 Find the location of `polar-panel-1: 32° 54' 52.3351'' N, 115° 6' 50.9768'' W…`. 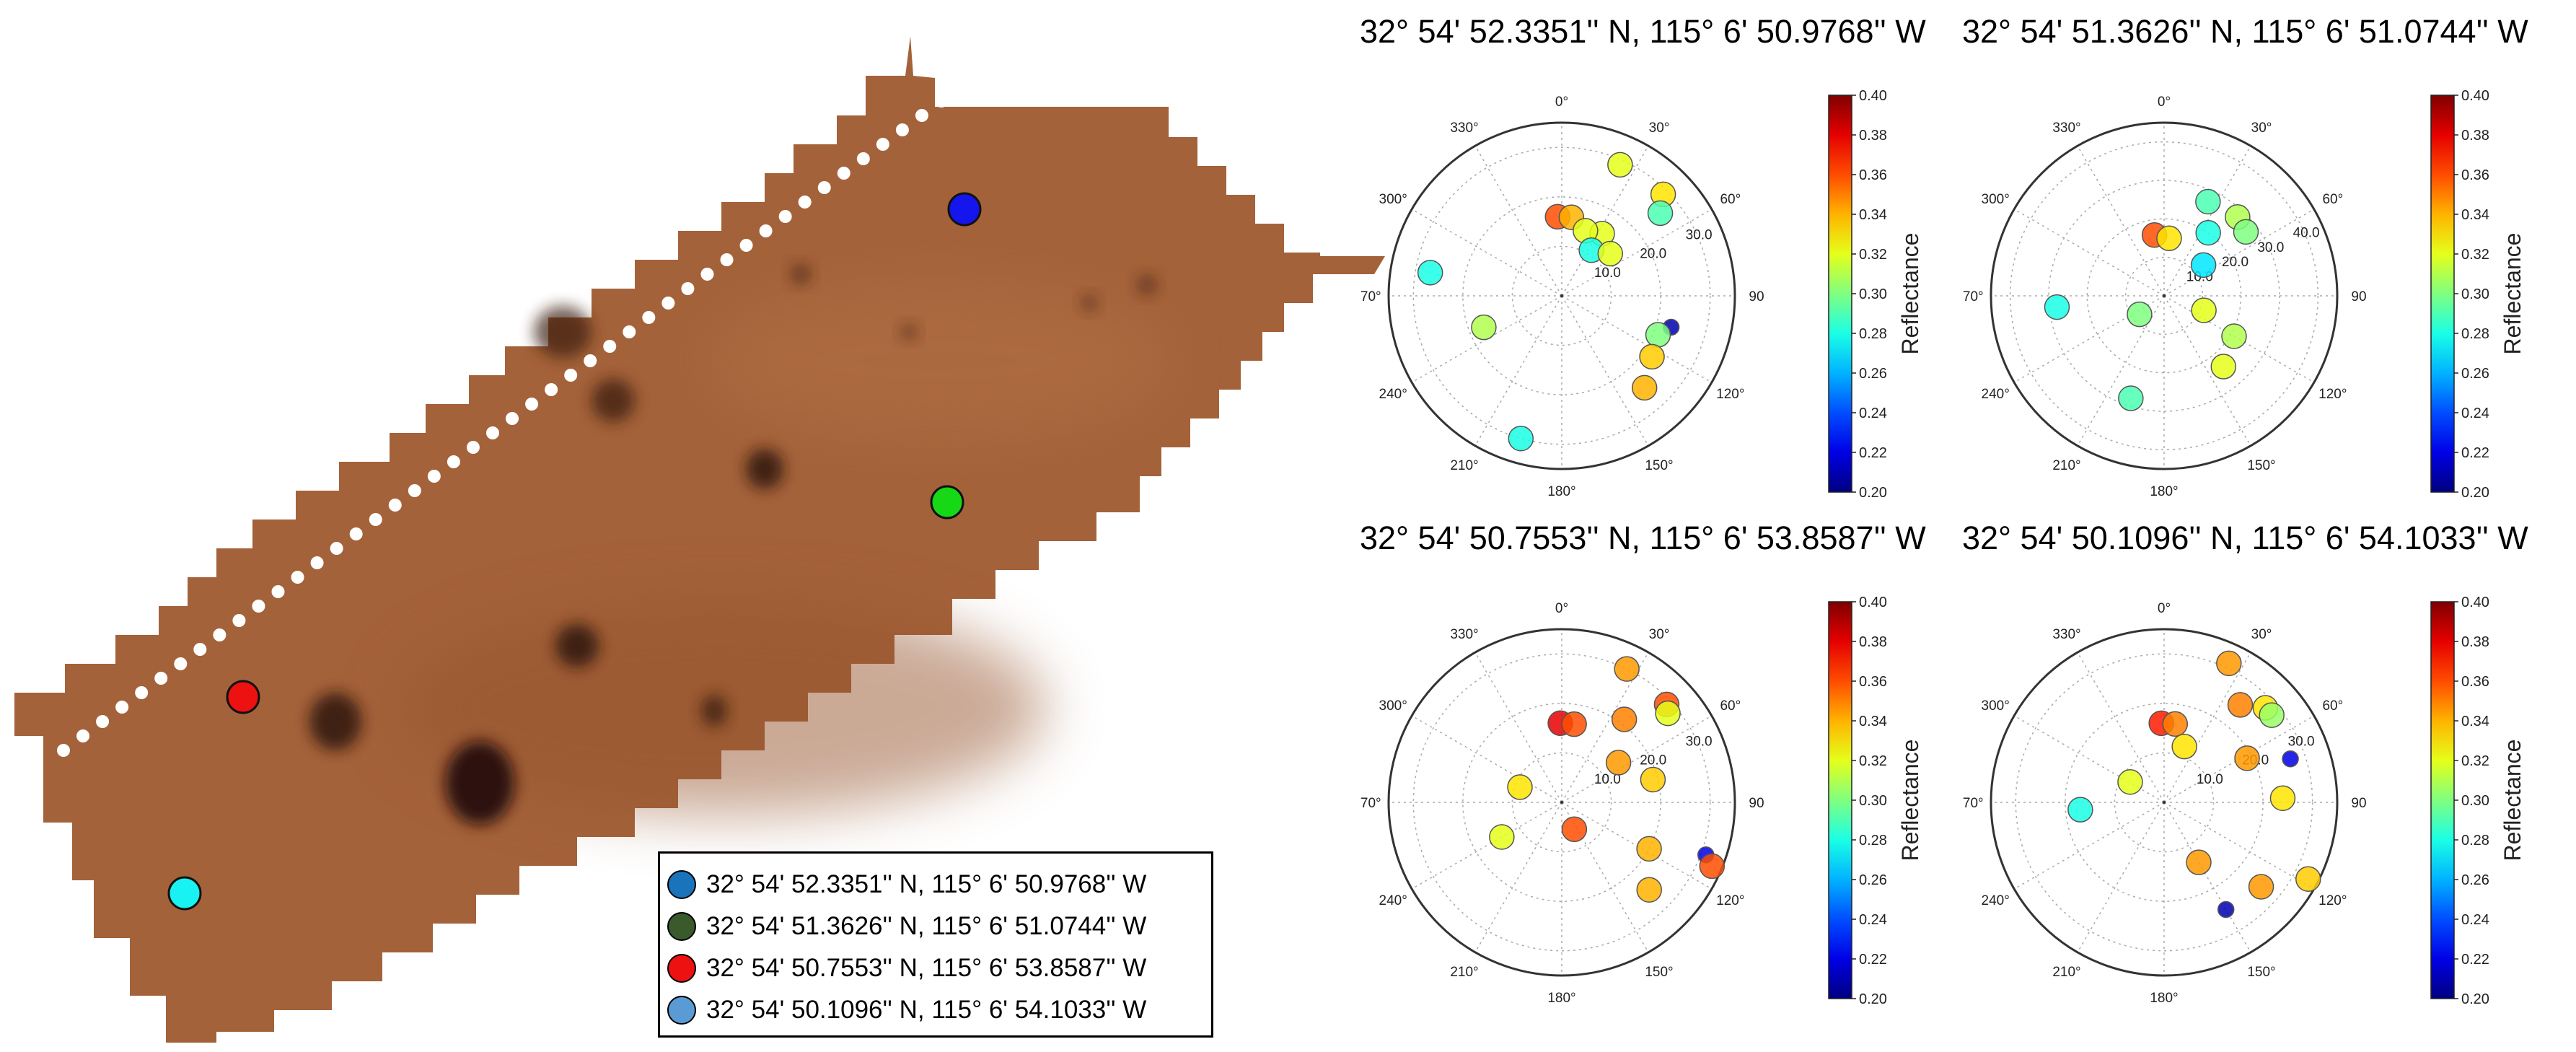

polar-panel-1: 32° 54' 52.3351'' N, 115° 6' 50.9768'' W… is located at coordinates (1648, 258).